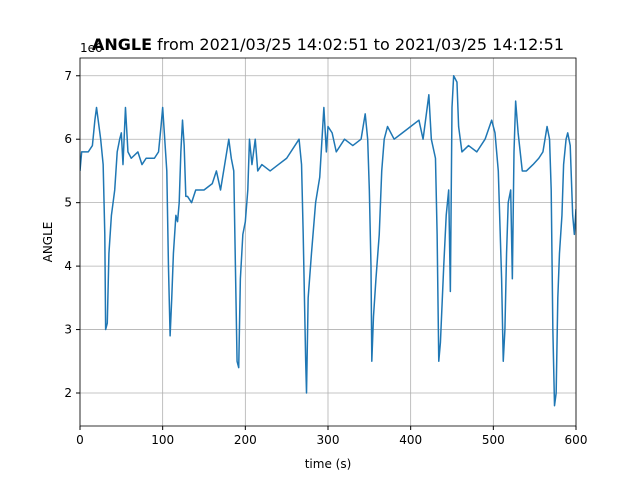 This screenshot has height=480, width=640. What do you see at coordinates (328, 464) in the screenshot?
I see `x-axis-label: time (s)` at bounding box center [328, 464].